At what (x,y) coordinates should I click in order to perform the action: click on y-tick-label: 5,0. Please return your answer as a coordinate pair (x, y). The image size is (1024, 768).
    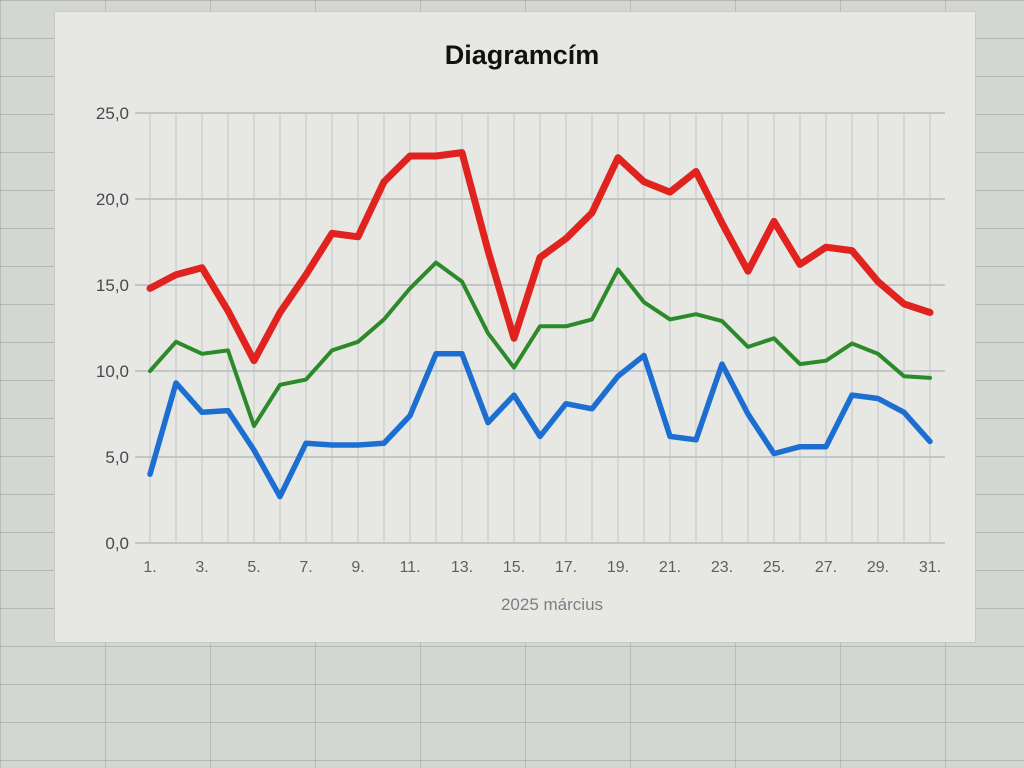
    Looking at the image, I should click on (117, 457).